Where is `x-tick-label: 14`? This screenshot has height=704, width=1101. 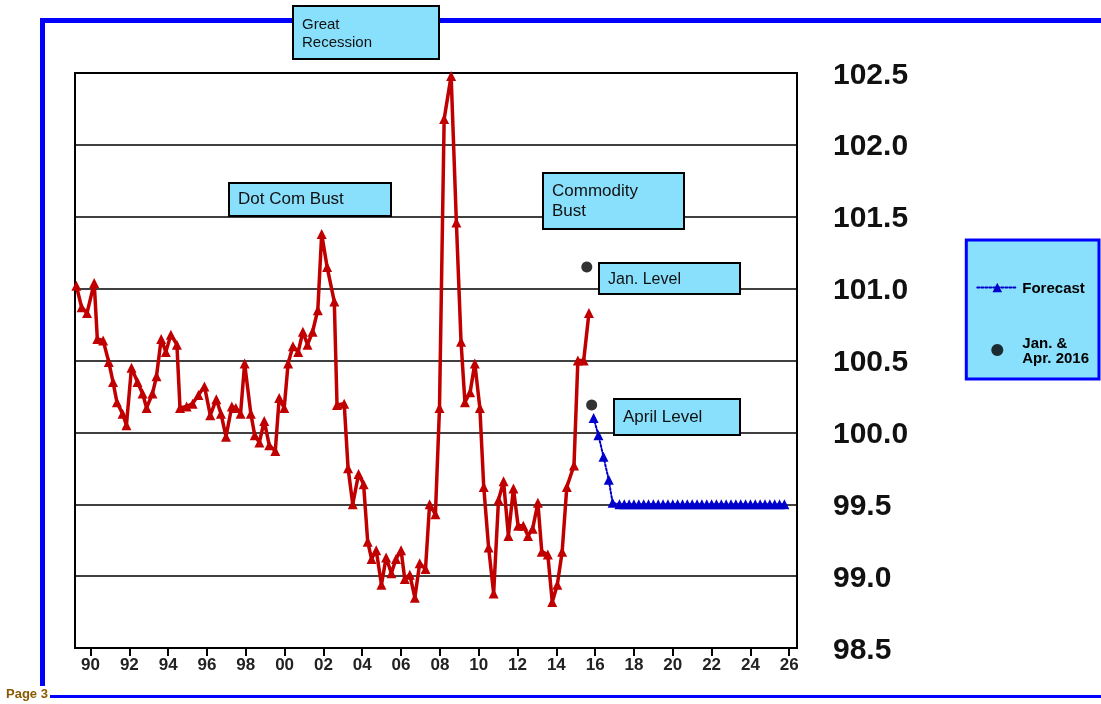 x-tick-label: 14 is located at coordinates (556, 664).